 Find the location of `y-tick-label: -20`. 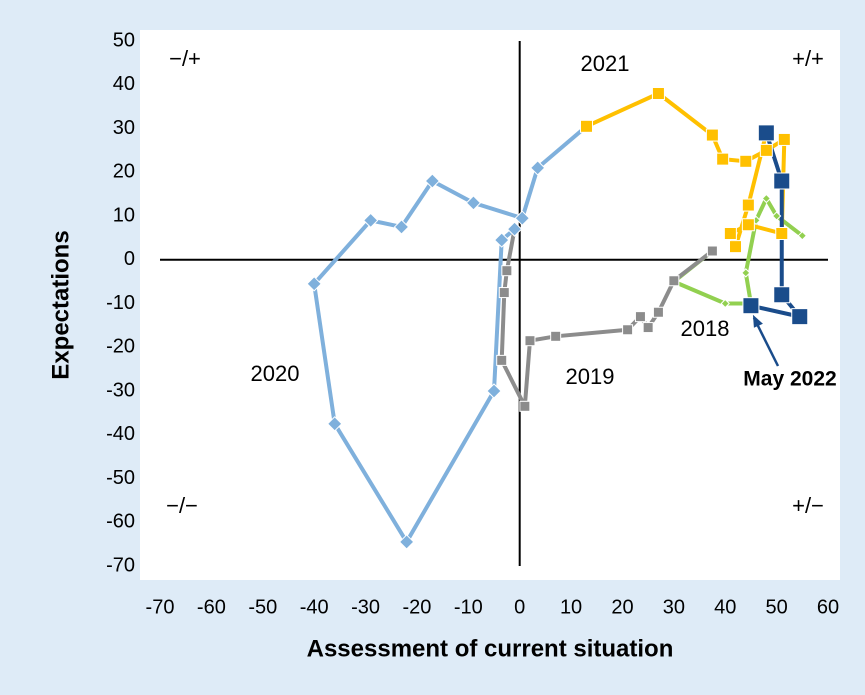

y-tick-label: -20 is located at coordinates (120, 347).